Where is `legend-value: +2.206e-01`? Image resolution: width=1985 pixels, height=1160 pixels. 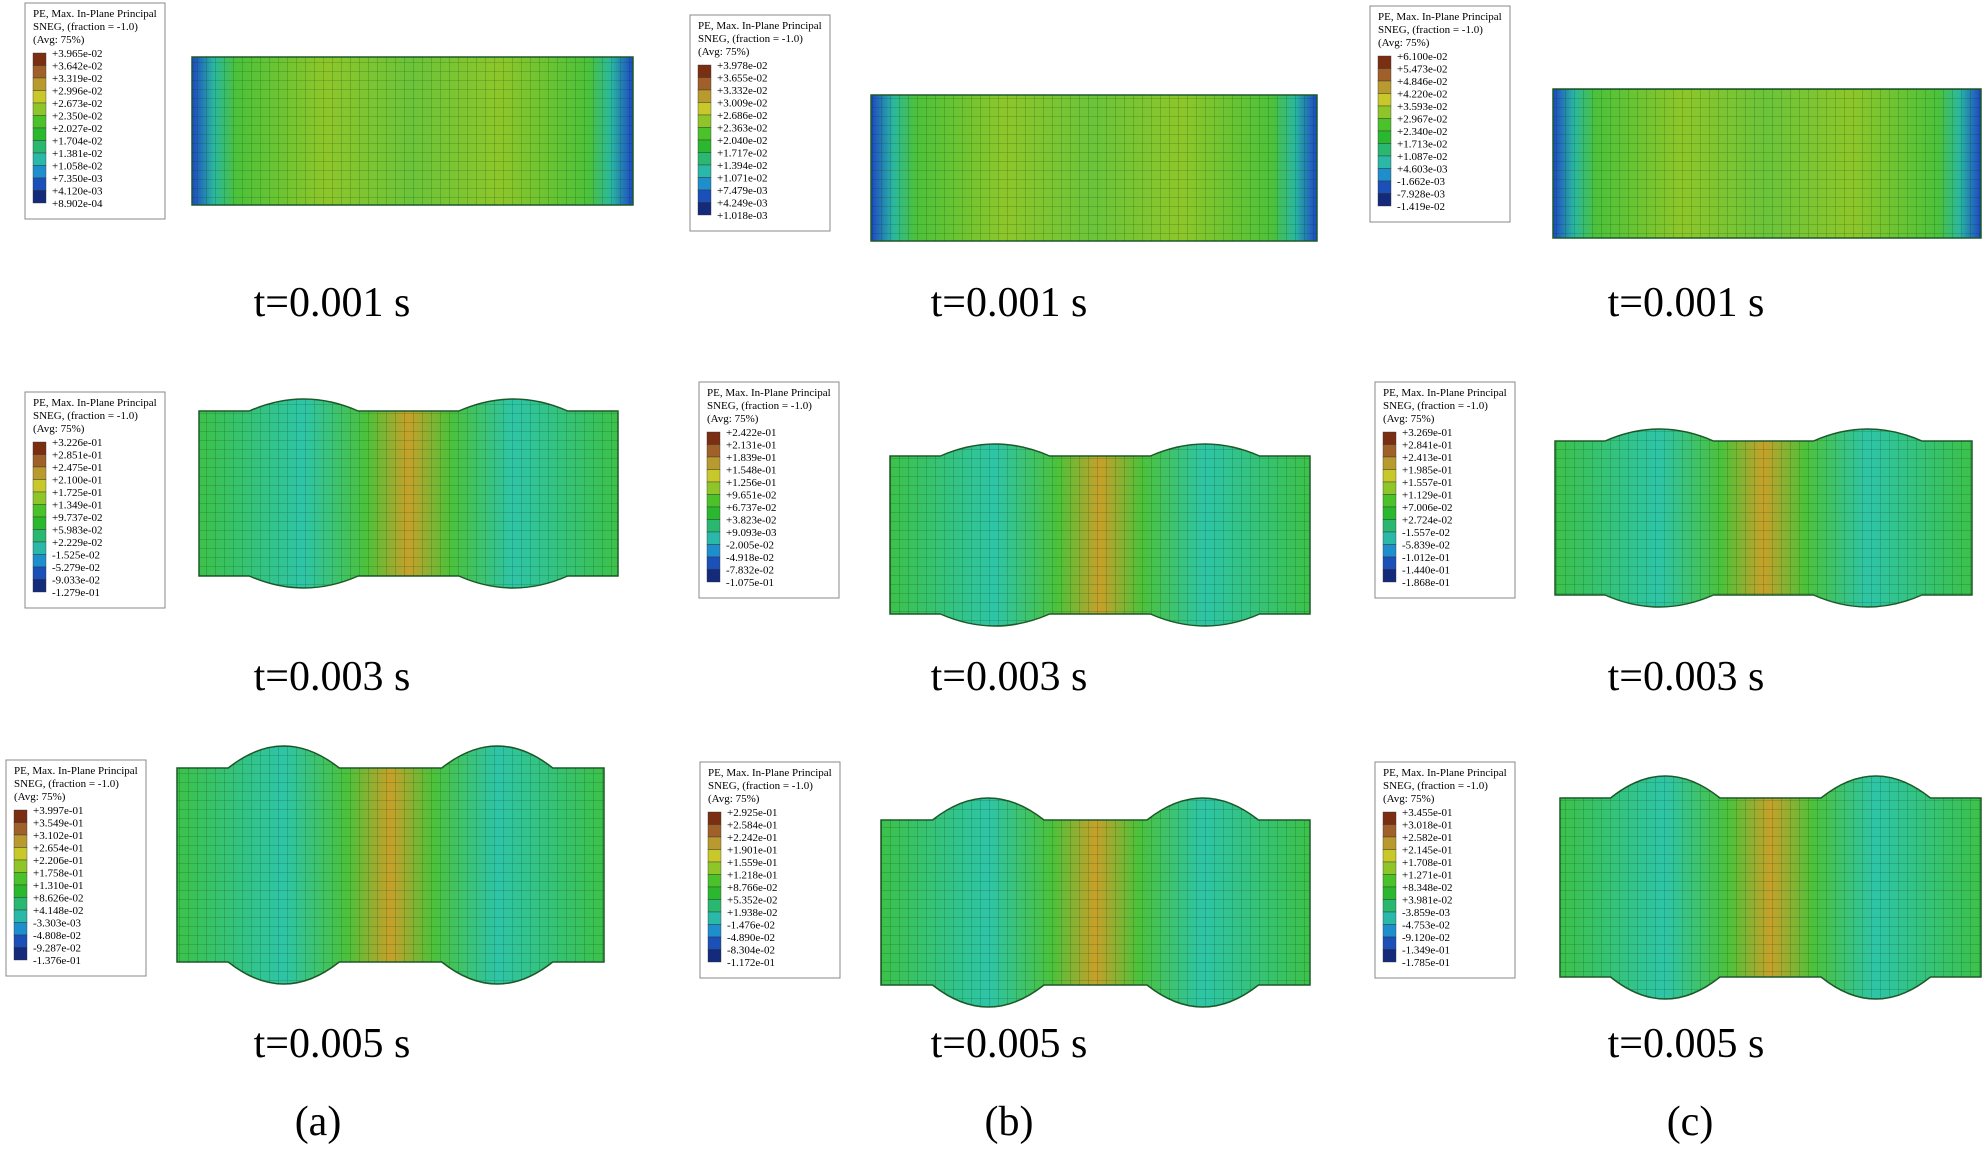 legend-value: +2.206e-01 is located at coordinates (58, 861).